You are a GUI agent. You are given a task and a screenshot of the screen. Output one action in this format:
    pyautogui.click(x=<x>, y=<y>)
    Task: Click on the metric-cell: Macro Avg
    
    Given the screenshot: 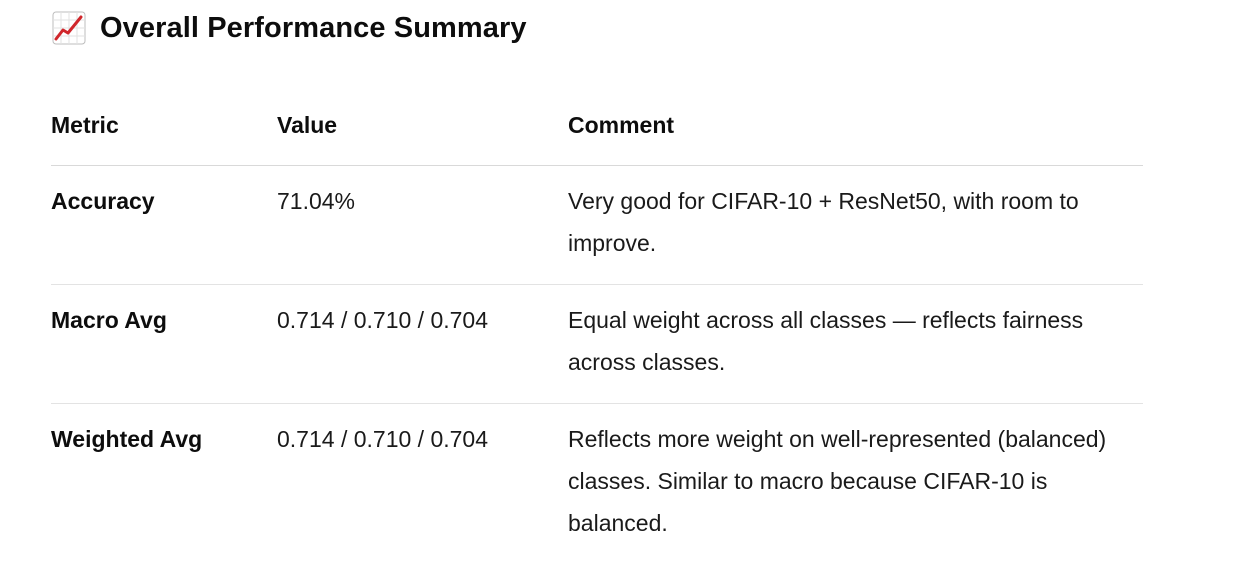 What is the action you would take?
    pyautogui.click(x=164, y=344)
    